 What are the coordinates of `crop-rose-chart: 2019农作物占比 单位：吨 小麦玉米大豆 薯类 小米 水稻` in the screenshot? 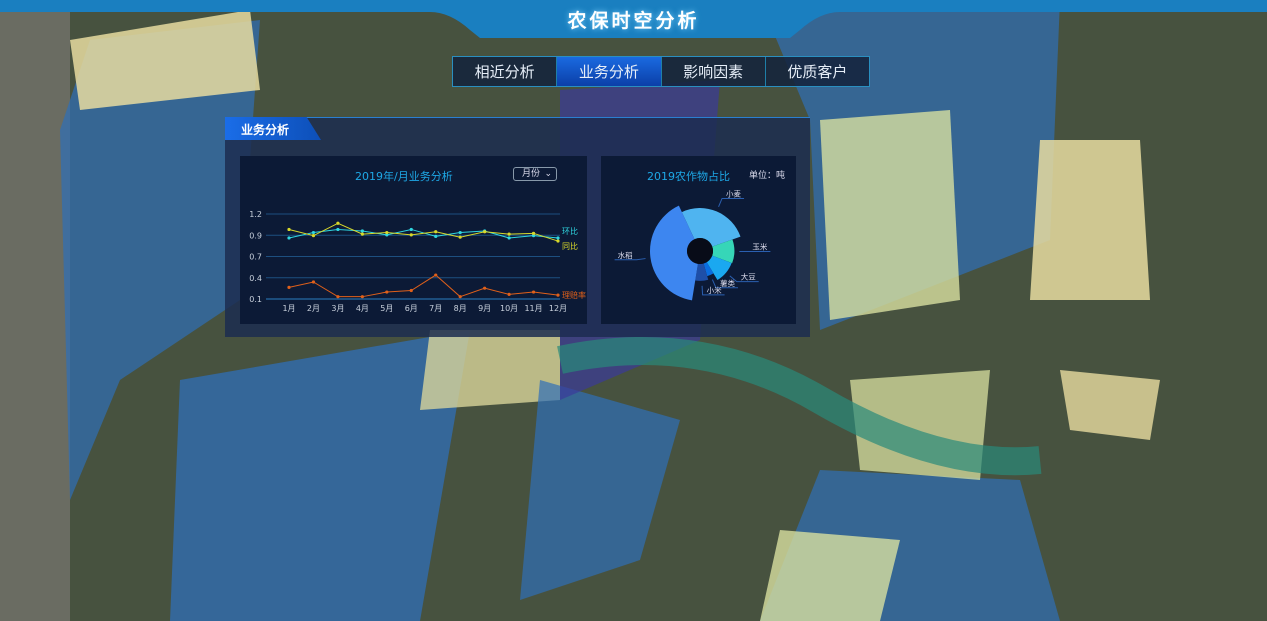 It's located at (698, 240).